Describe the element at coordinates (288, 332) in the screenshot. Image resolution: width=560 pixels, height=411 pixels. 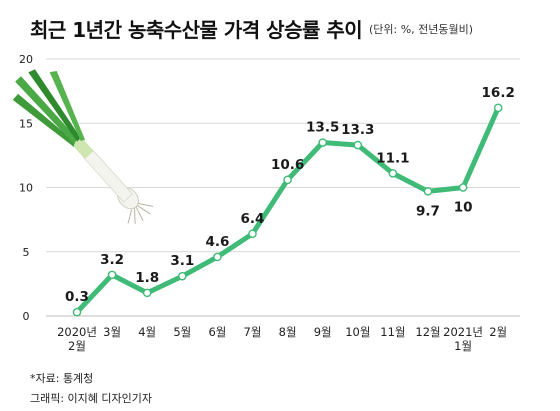
I see `x-tick-label: 8월` at that location.